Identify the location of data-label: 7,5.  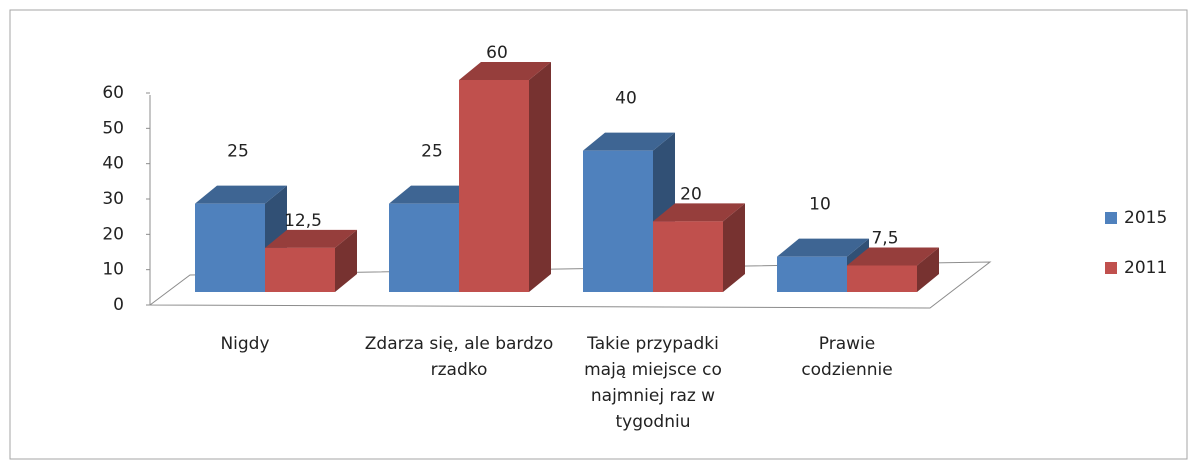
(884, 239).